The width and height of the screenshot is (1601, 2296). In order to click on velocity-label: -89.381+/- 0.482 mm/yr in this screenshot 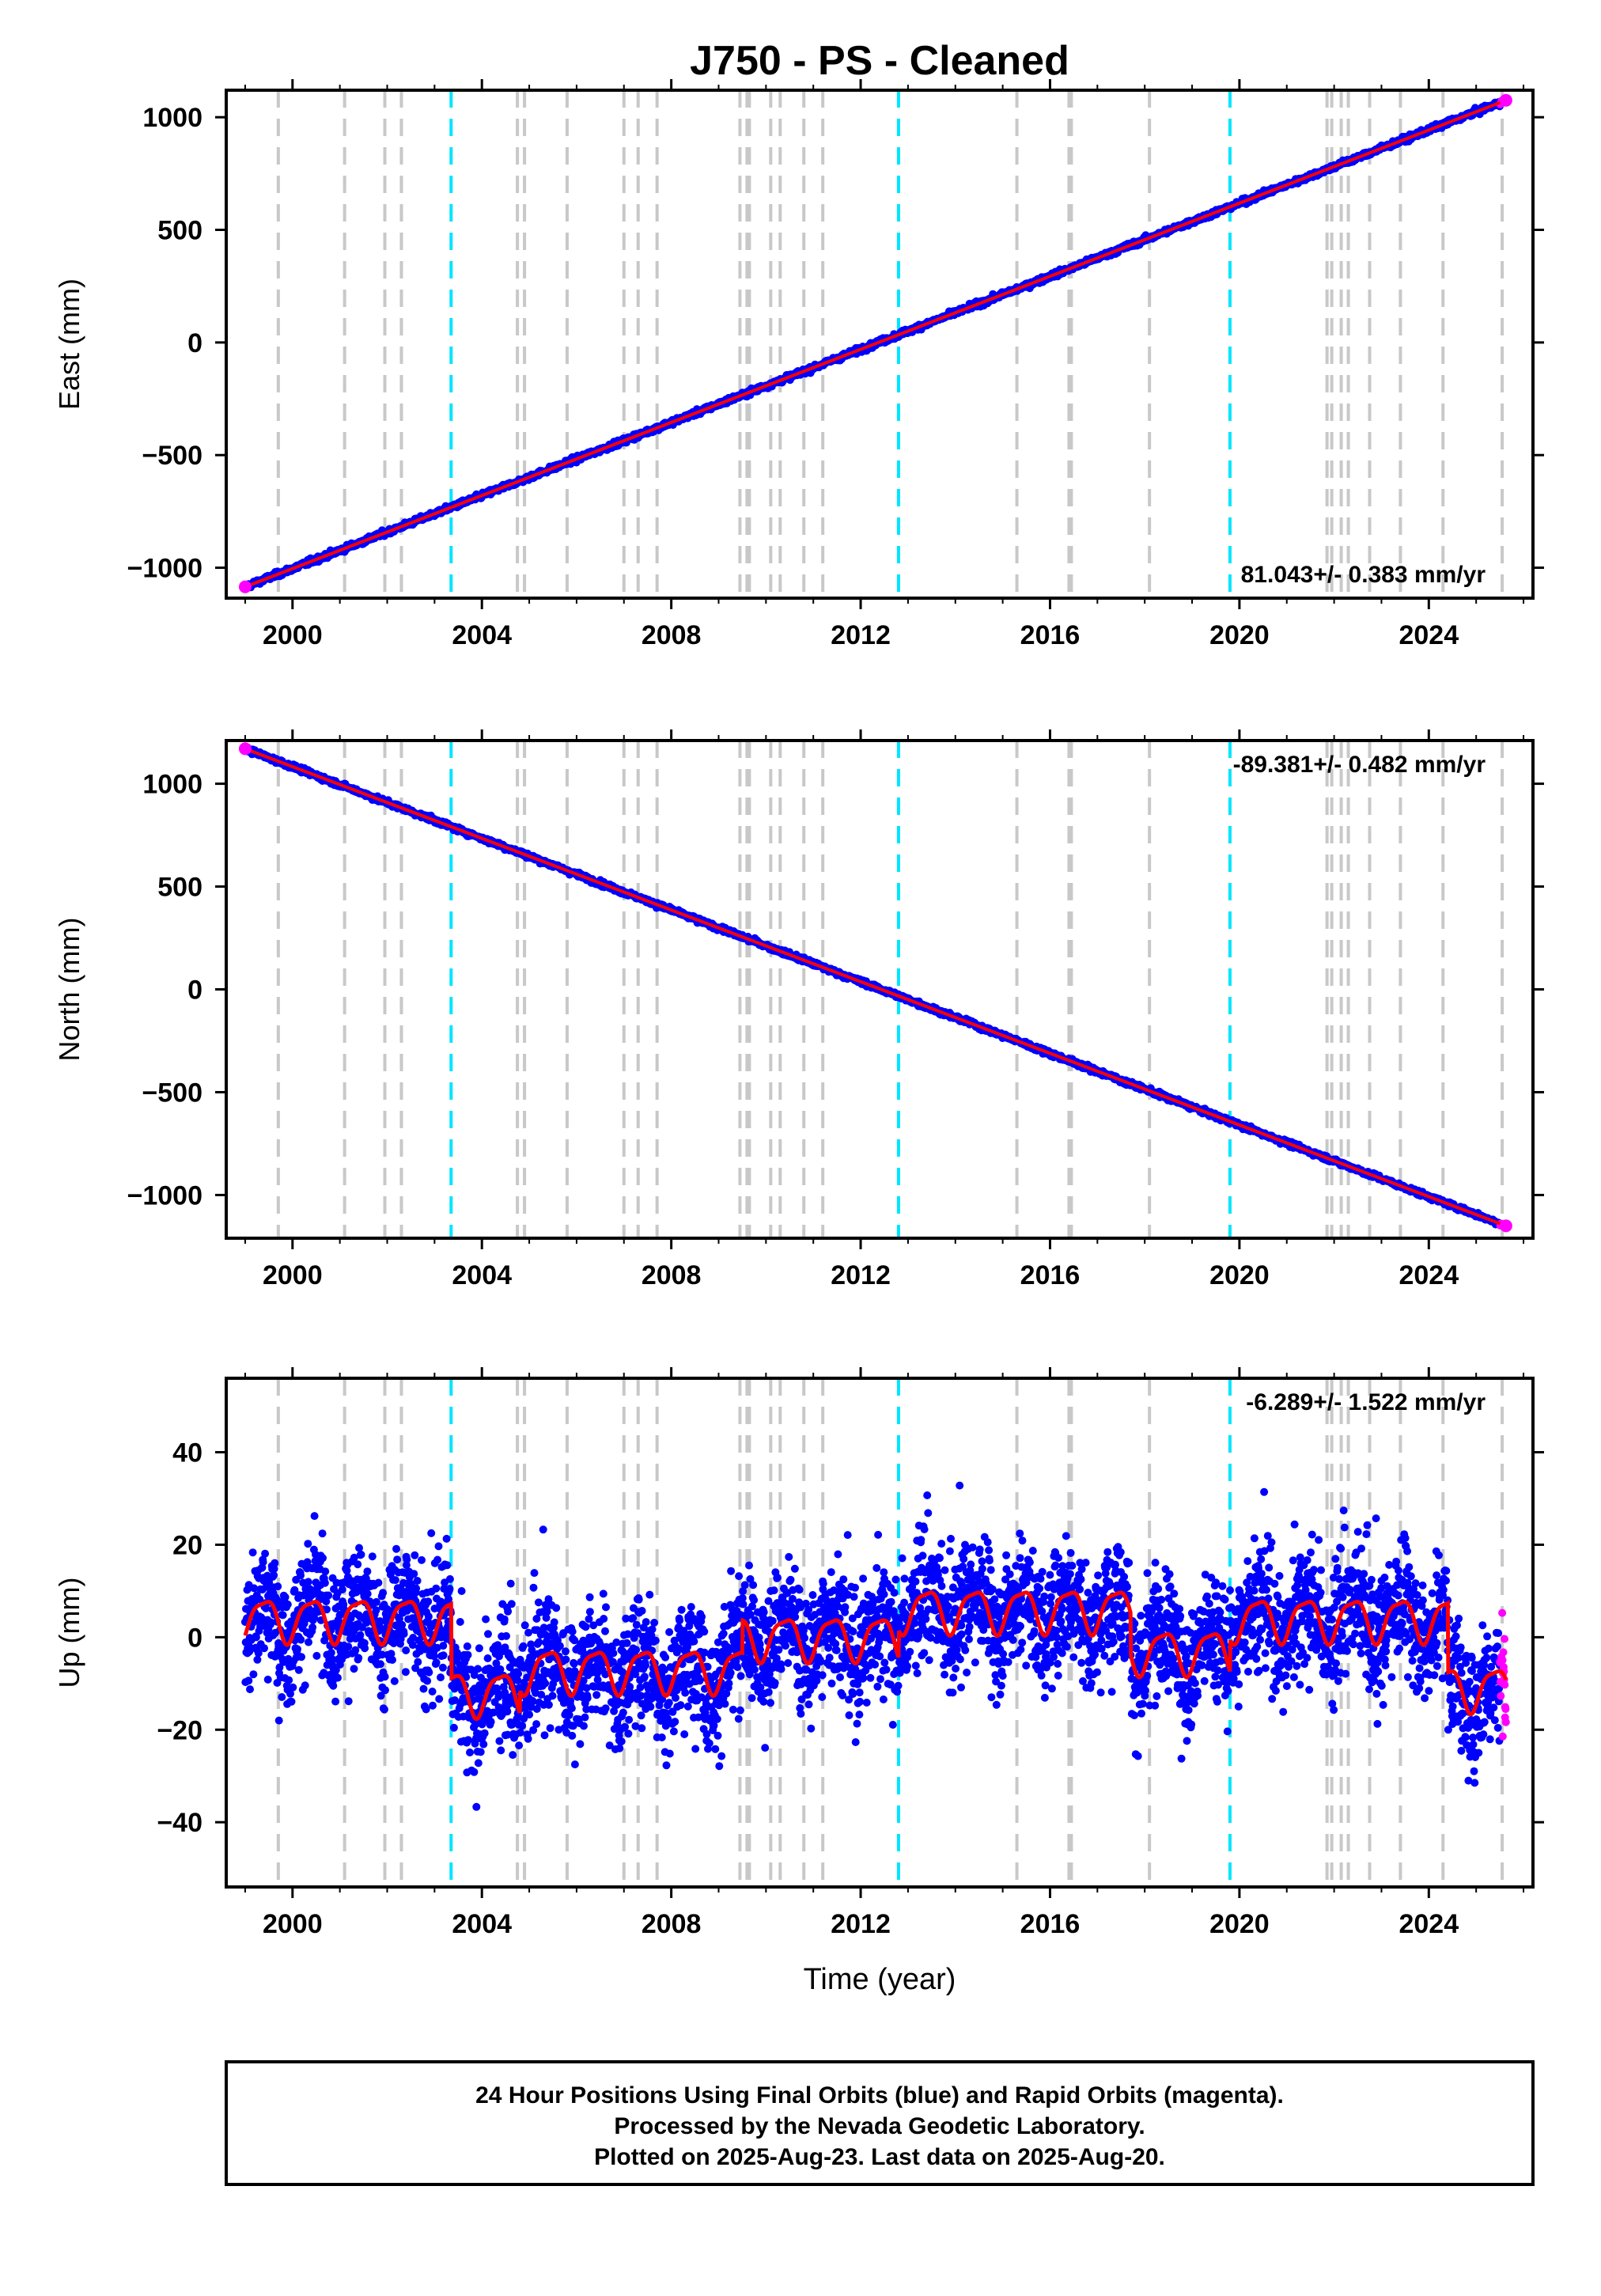, I will do `click(1359, 765)`.